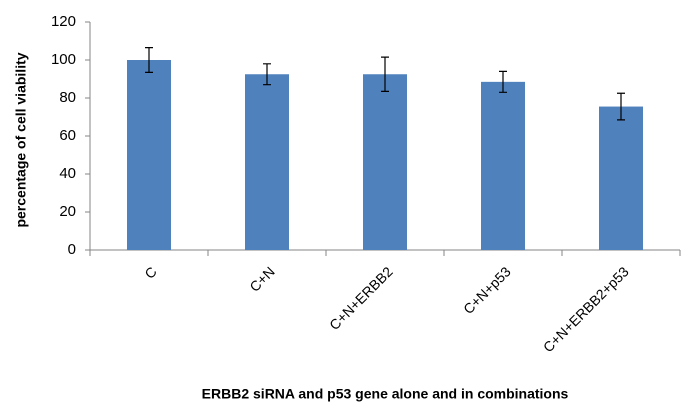 This screenshot has height=420, width=700. Describe the element at coordinates (67, 135) in the screenshot. I see `y-tick-label: 60` at that location.